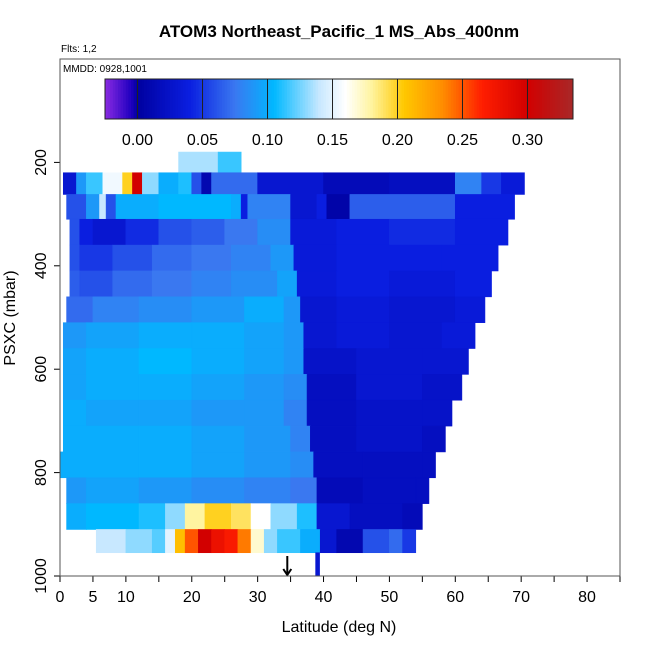 This screenshot has width=650, height=650. I want to click on flights-label: Flts: 1,2, so click(79, 49).